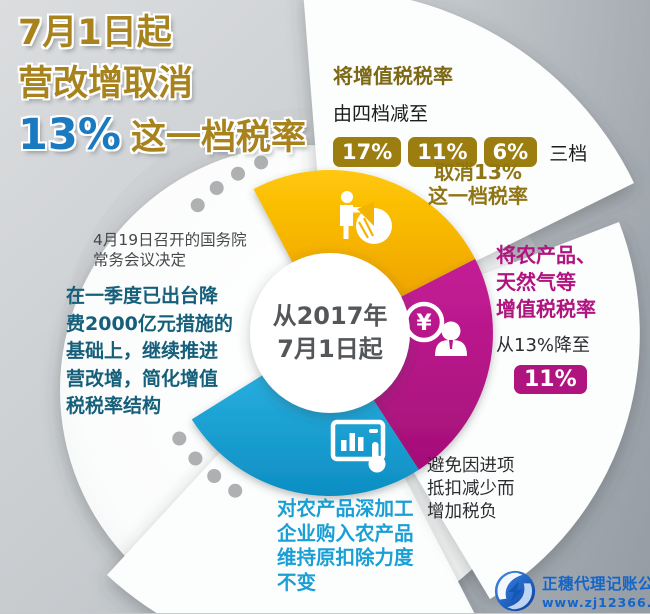  I want to click on yuan-coin-person-icon: ¥, so click(435, 328).